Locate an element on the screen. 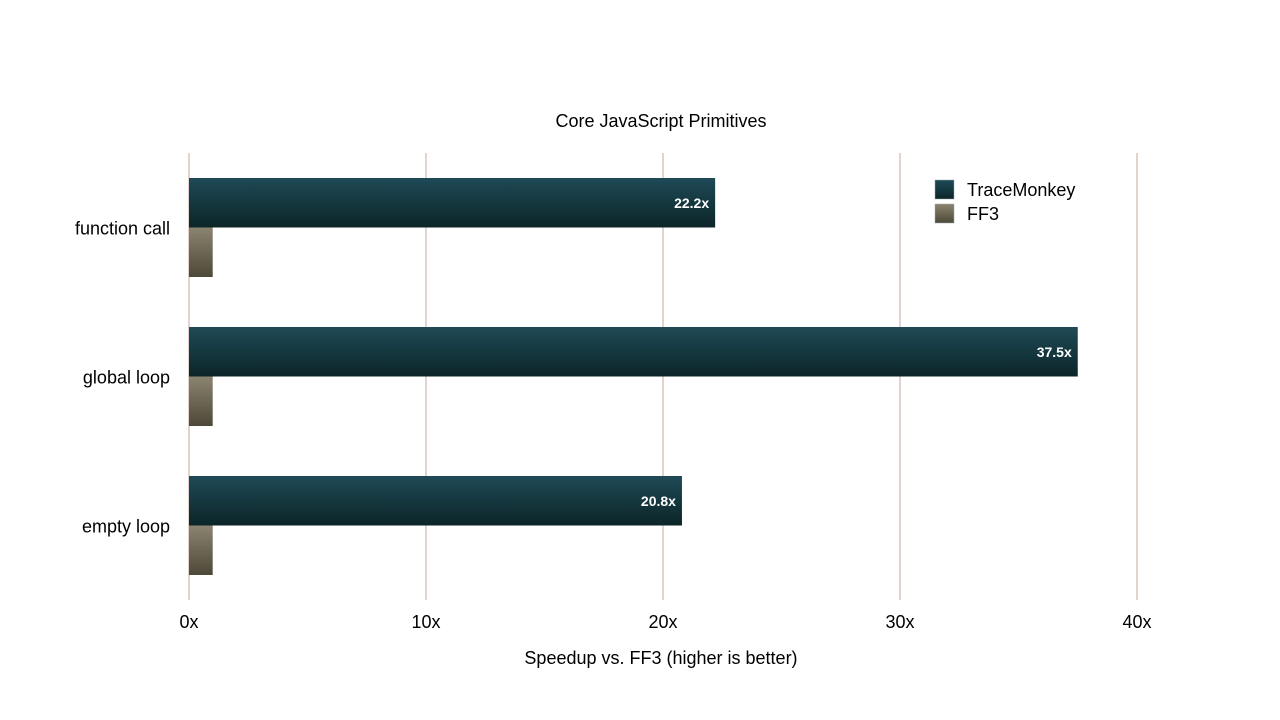 This screenshot has height=720, width=1280. category-label: function call is located at coordinates (122, 229).